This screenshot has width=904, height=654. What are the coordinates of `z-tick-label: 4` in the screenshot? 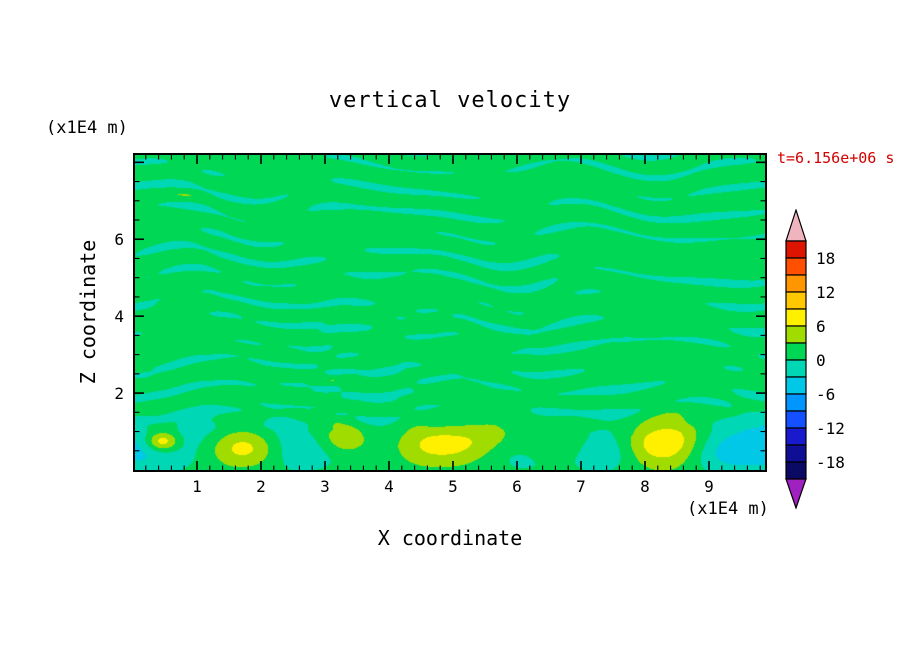 It's located at (119, 317).